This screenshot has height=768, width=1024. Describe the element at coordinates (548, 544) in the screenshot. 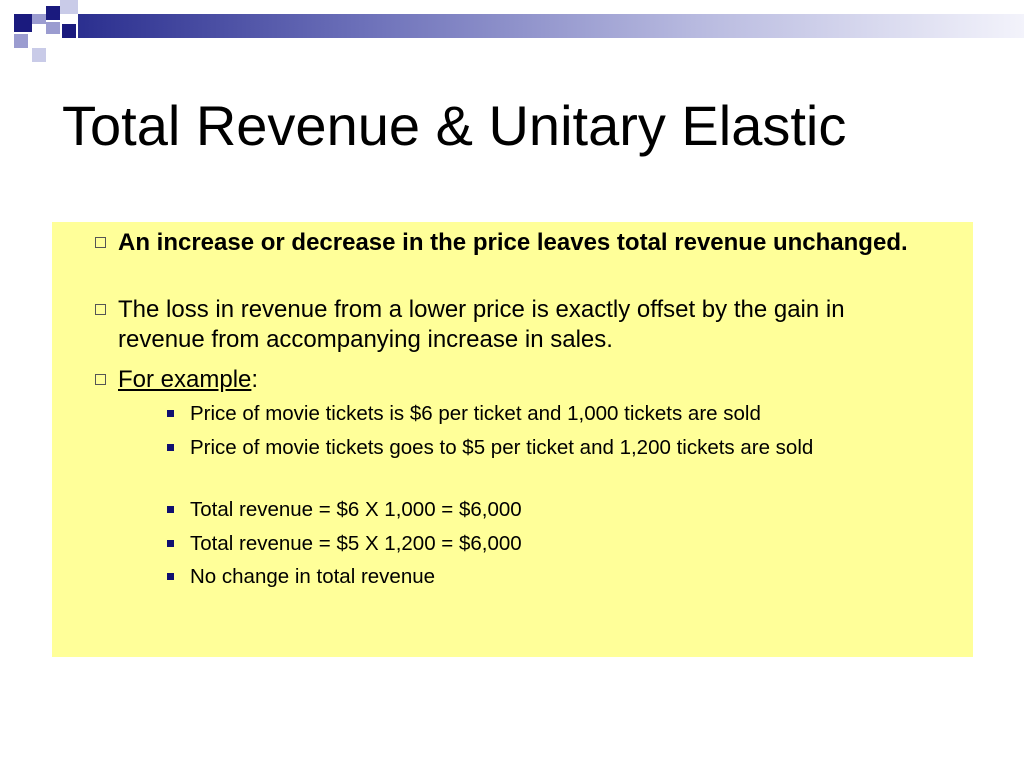

I see `sub-bullet-item: Total revenue = $5 X 1,200 = $6,000` at that location.